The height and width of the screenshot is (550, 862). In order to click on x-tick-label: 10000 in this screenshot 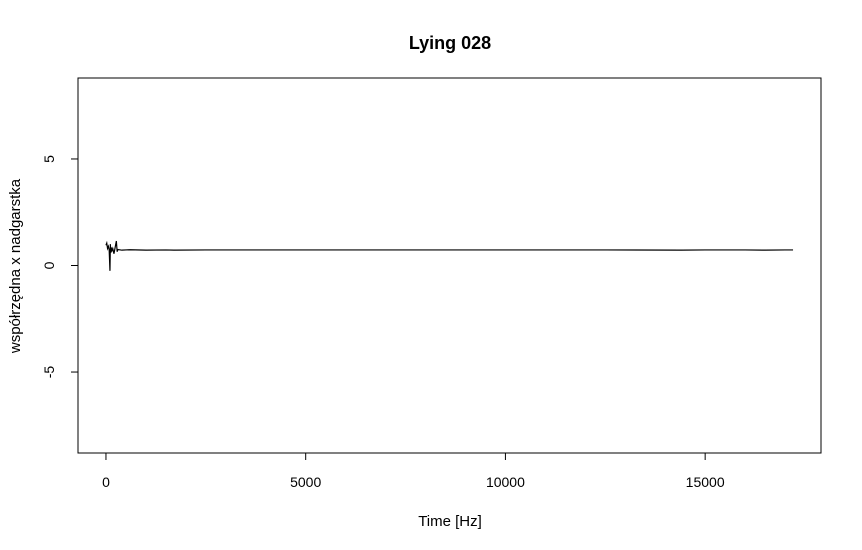, I will do `click(505, 482)`.